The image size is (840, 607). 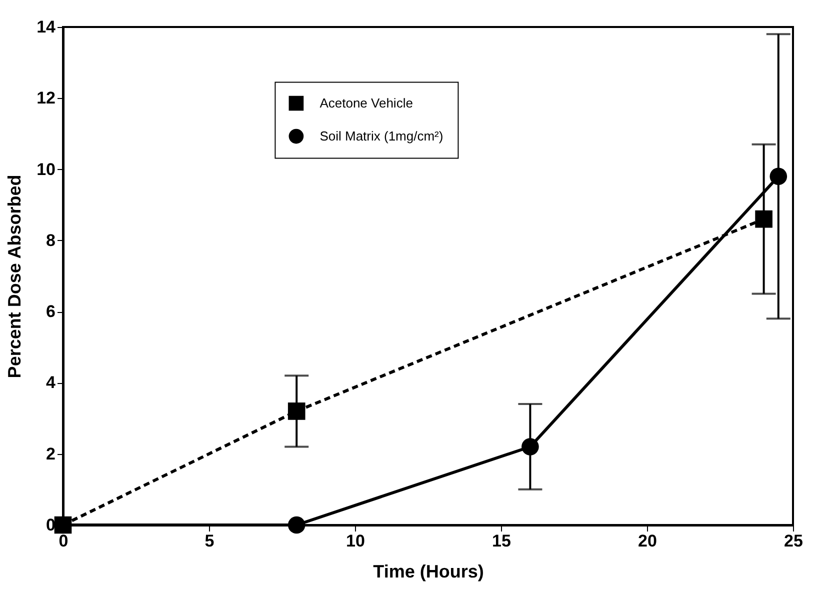 I want to click on y-tick-label: 14, so click(x=46, y=27).